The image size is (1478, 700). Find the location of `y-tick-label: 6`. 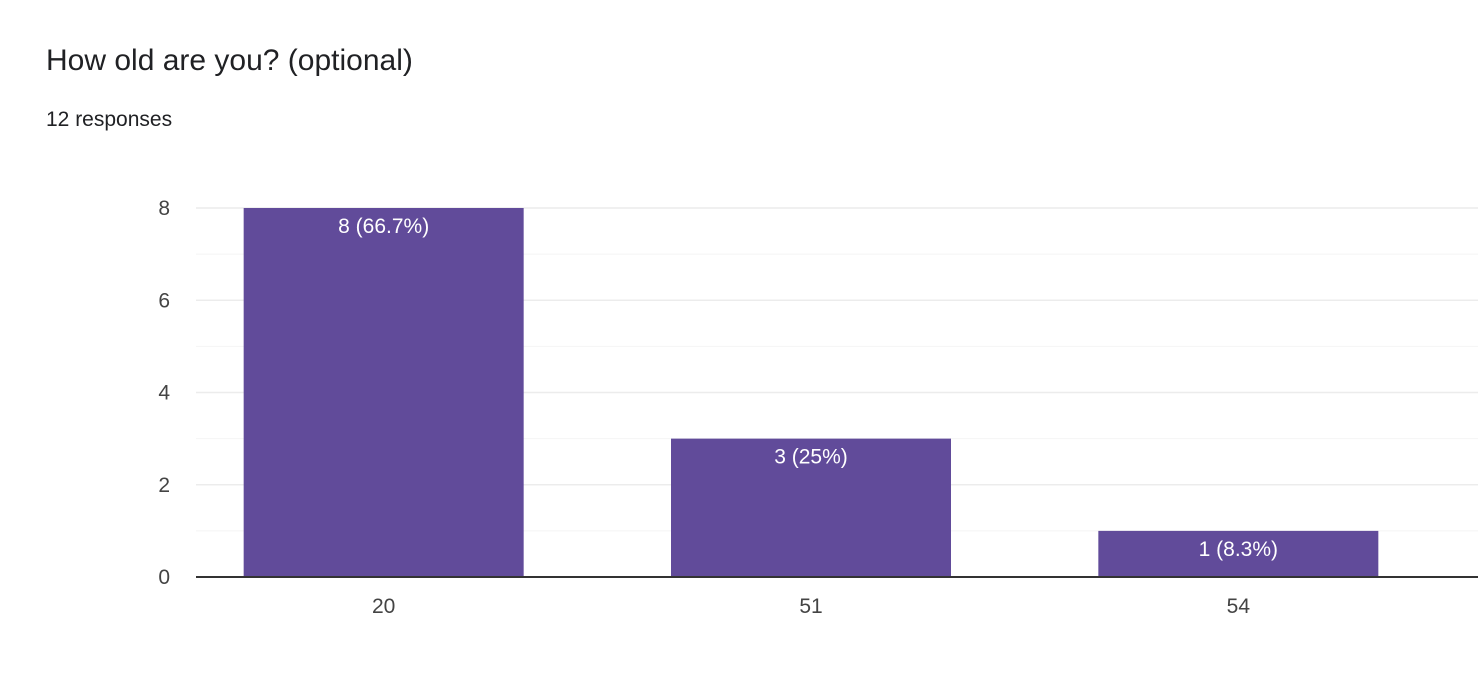

y-tick-label: 6 is located at coordinates (164, 300).